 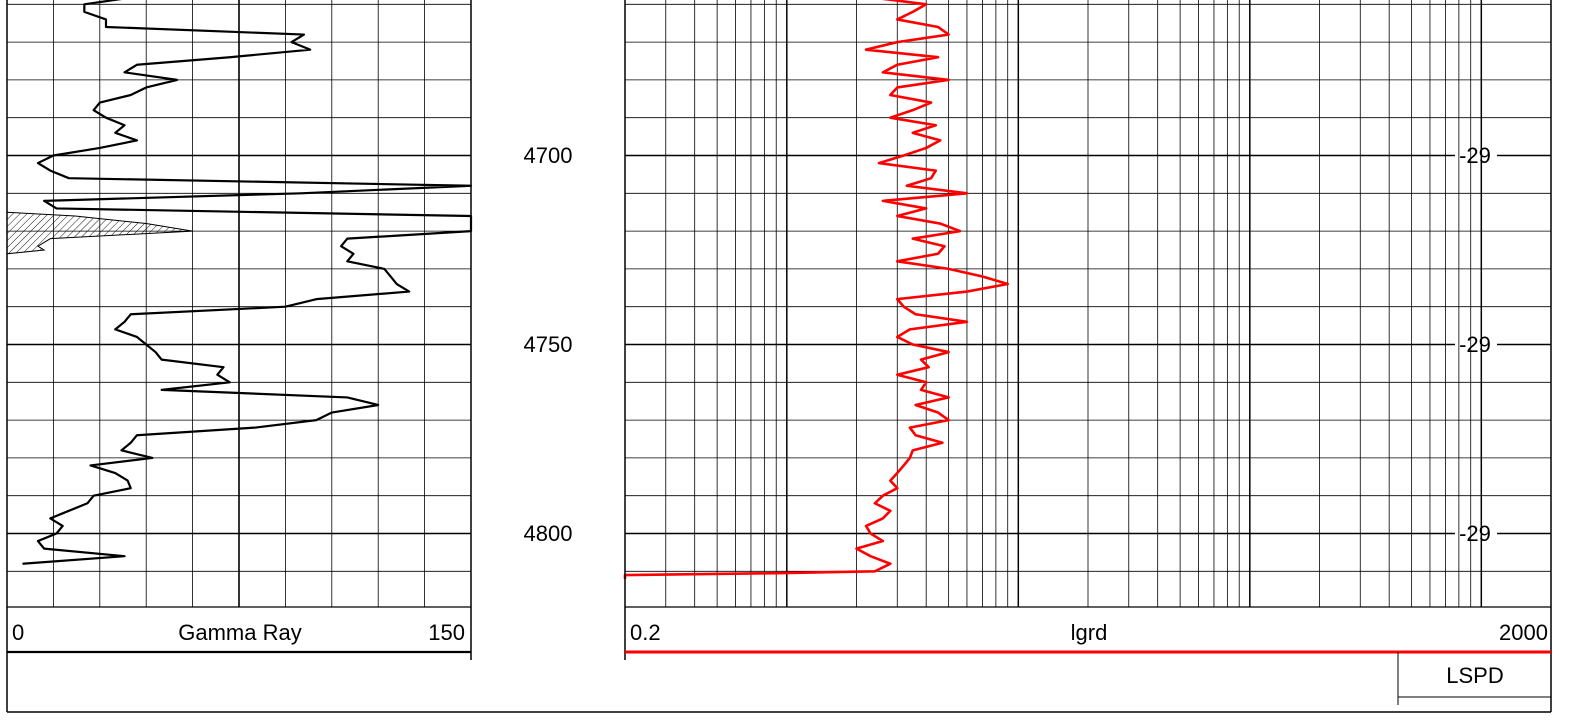 What do you see at coordinates (446, 632) in the screenshot?
I see `gamma-ray-scale-max: 150` at bounding box center [446, 632].